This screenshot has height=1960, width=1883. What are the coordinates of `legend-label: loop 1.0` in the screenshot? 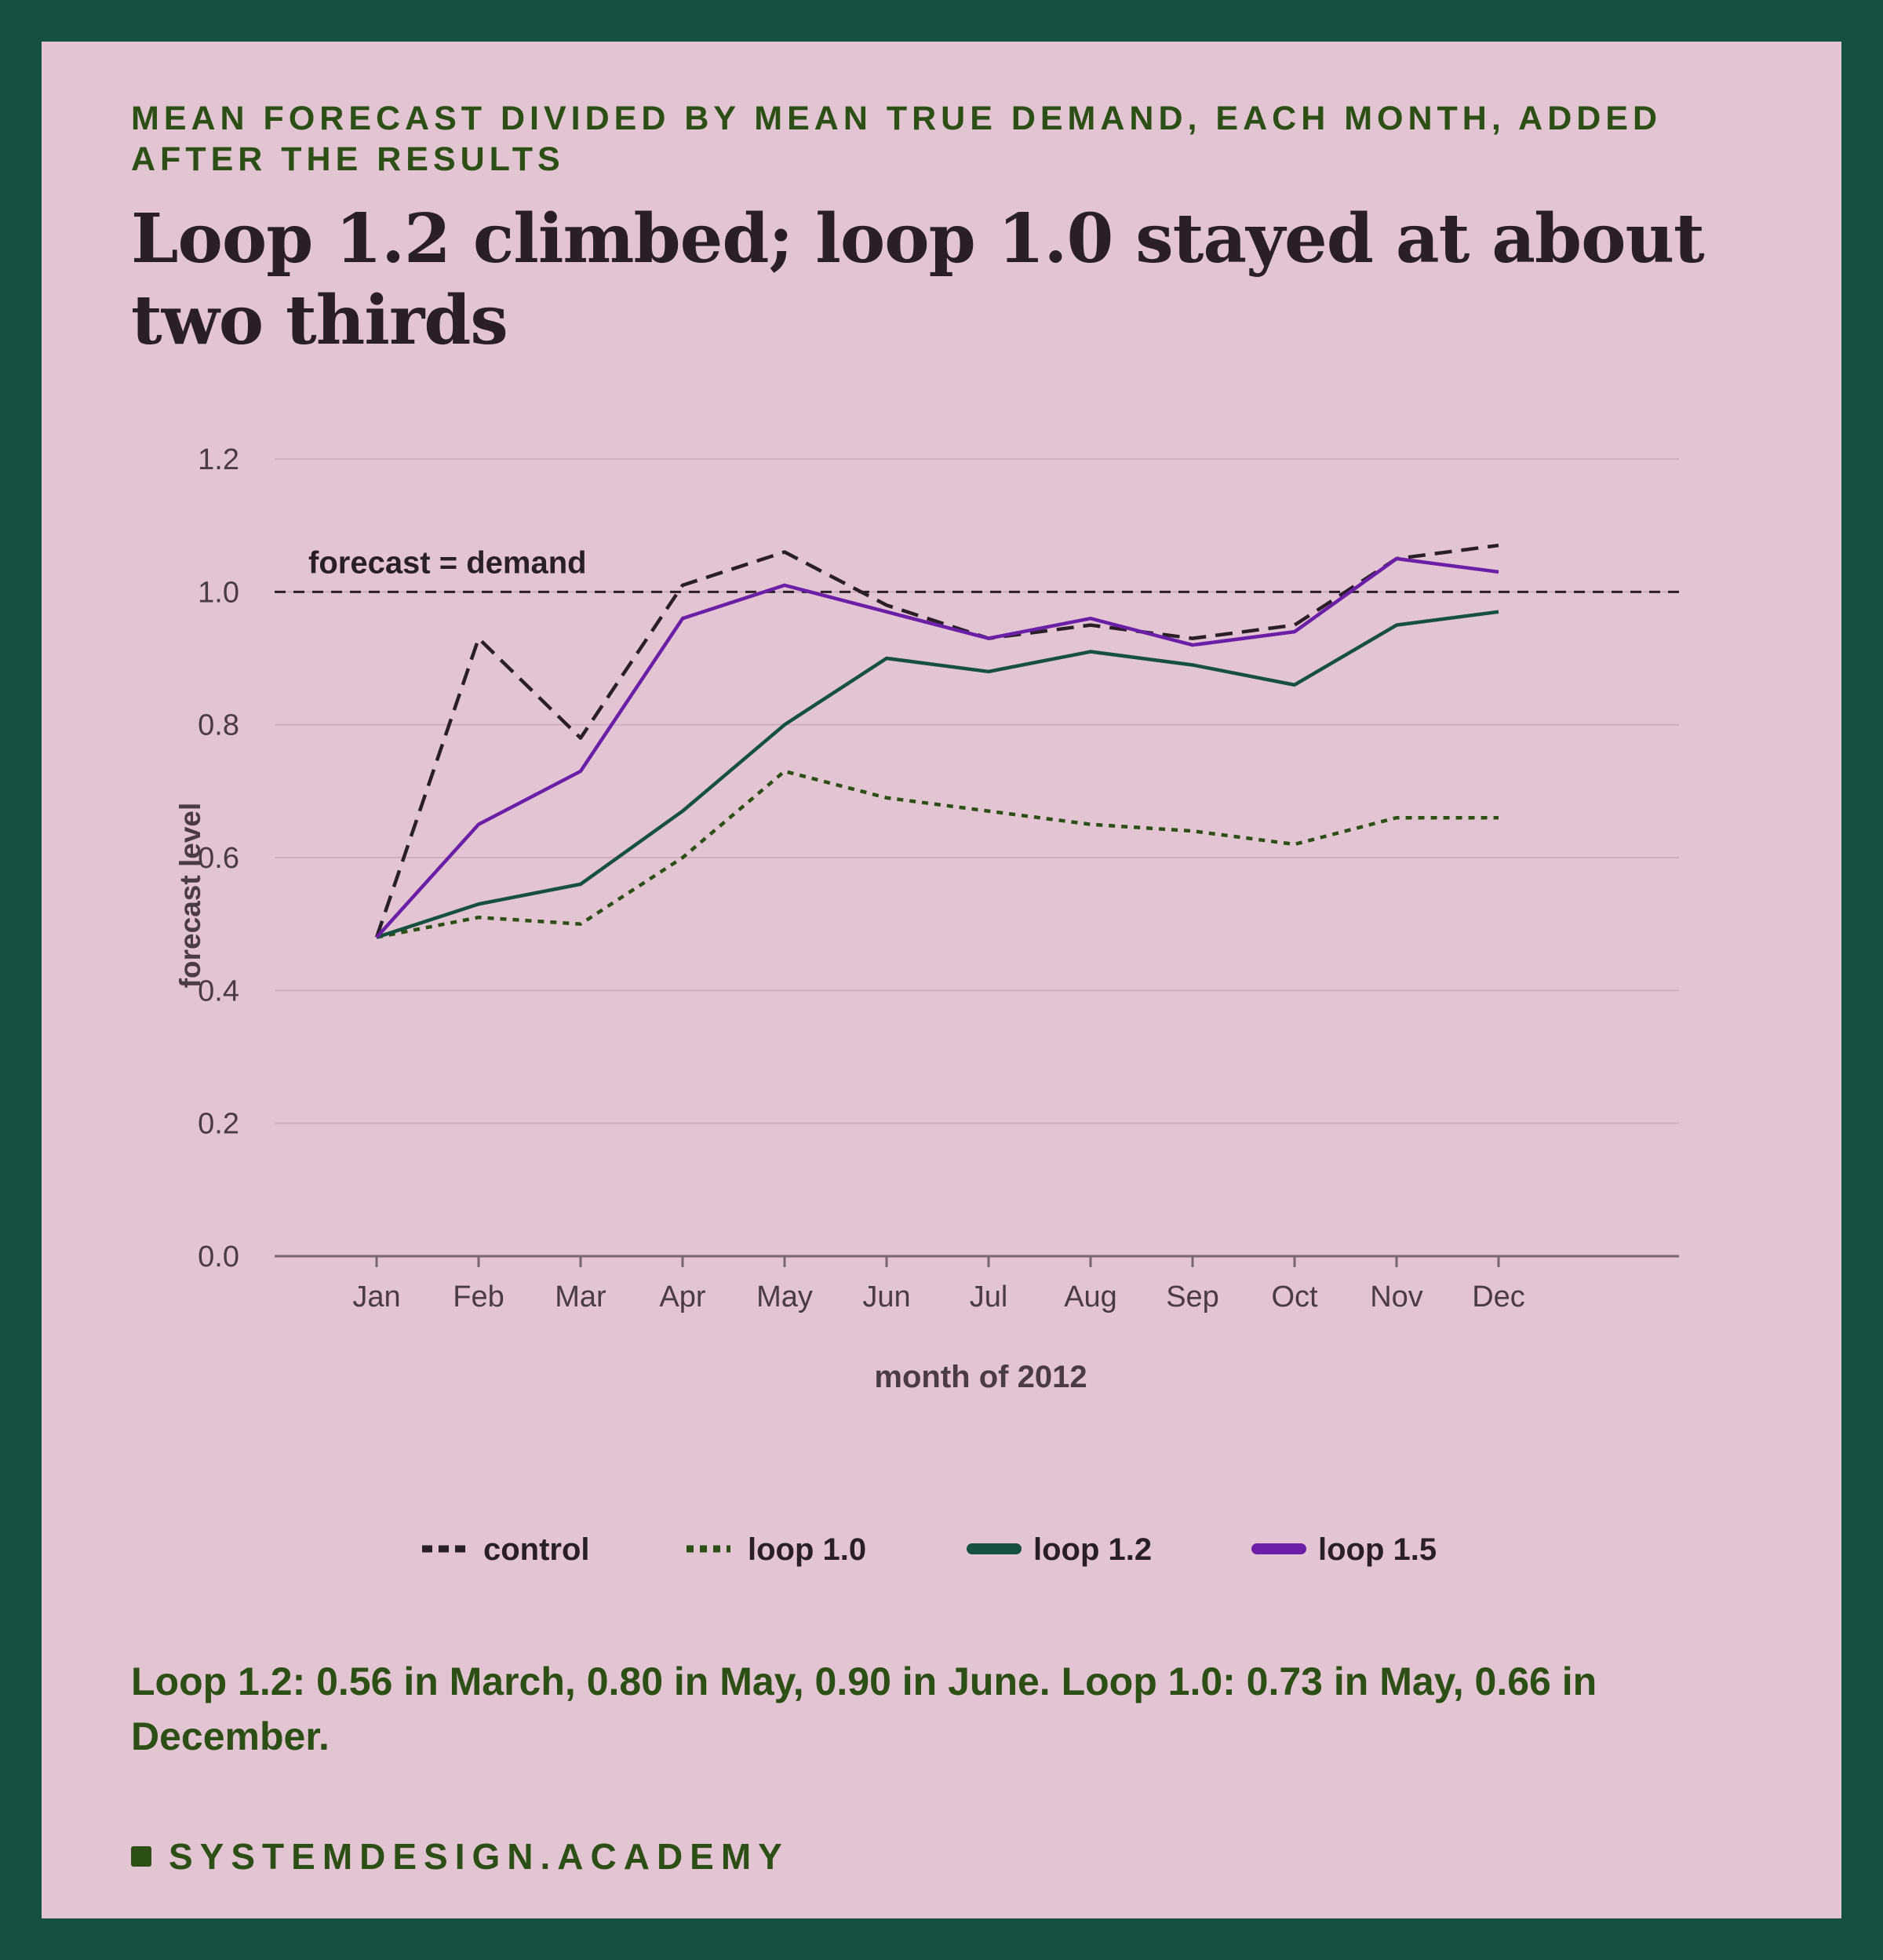 It's located at (807, 1549).